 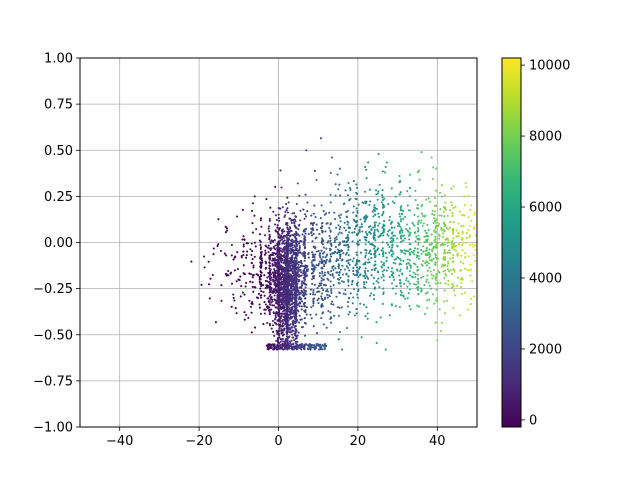 I want to click on x-tick-label: −40, so click(x=119, y=441).